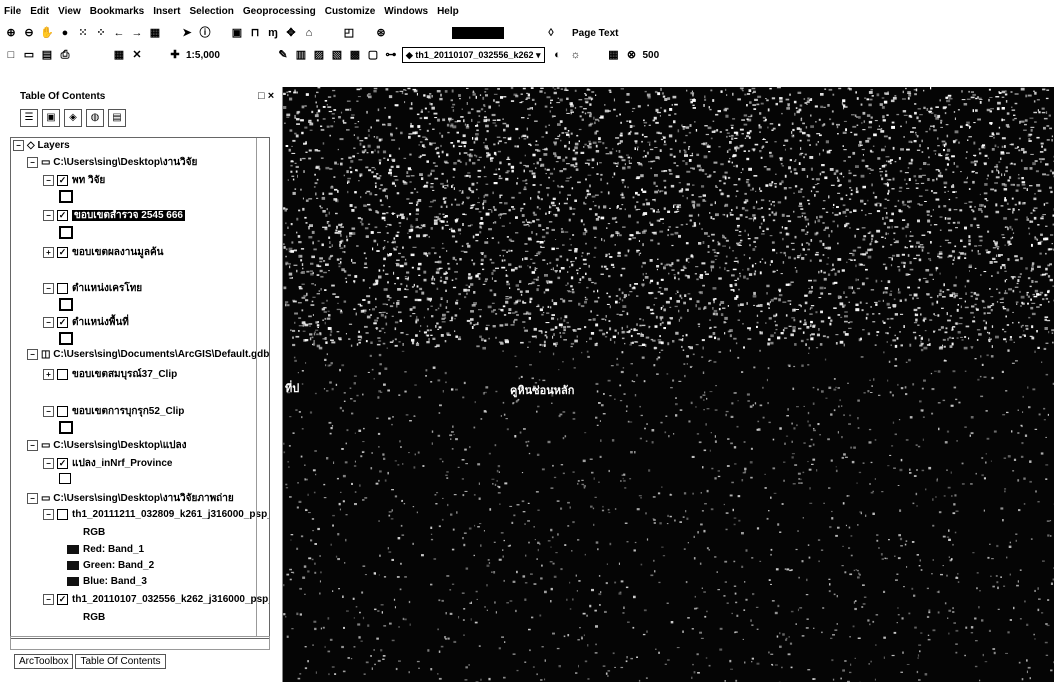  What do you see at coordinates (542, 391) in the screenshot?
I see `map-label-center: คูหินซ่อนหลัก` at bounding box center [542, 391].